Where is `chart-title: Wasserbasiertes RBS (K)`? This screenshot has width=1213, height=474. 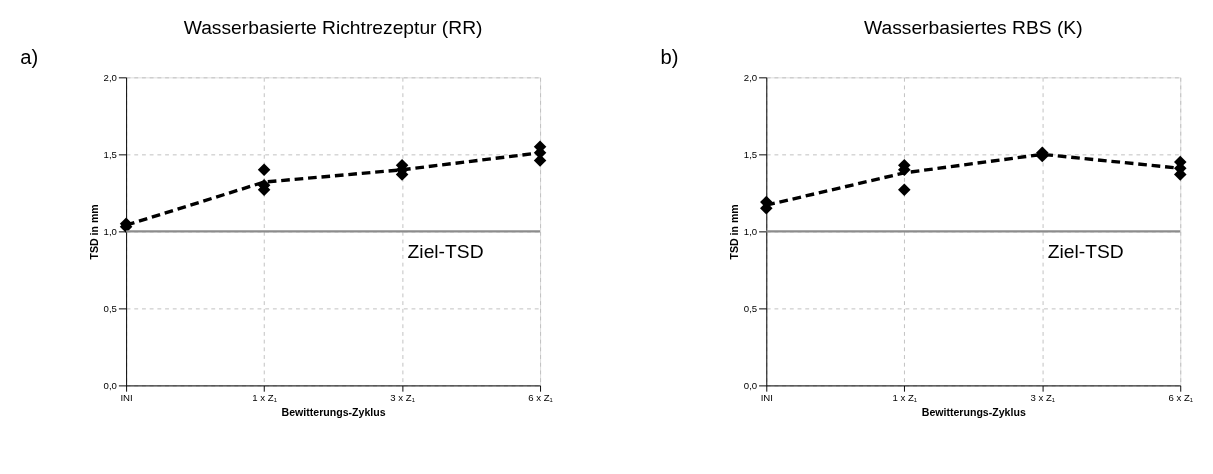
chart-title: Wasserbasiertes RBS (K) is located at coordinates (973, 28).